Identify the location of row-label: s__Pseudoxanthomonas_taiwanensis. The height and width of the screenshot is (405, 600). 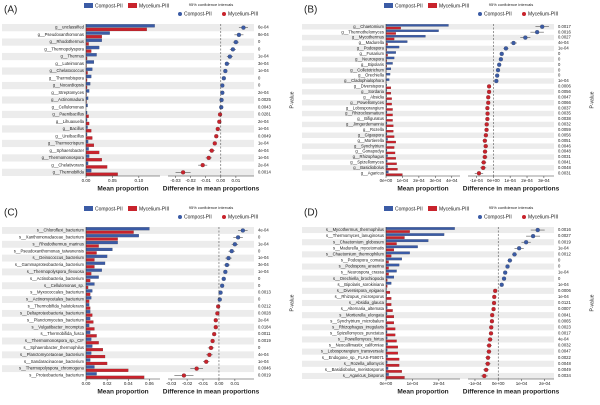
(49, 250).